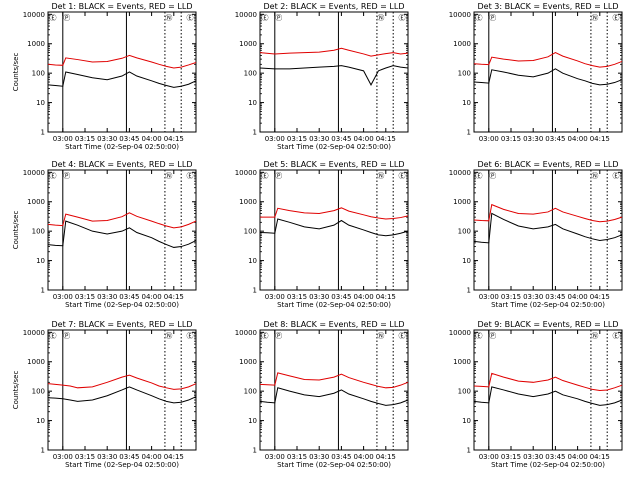 Image resolution: width=640 pixels, height=480 pixels. Describe the element at coordinates (548, 324) in the screenshot. I see `panel-title: Det 9: BLACK = Events, RED = LLD` at that location.